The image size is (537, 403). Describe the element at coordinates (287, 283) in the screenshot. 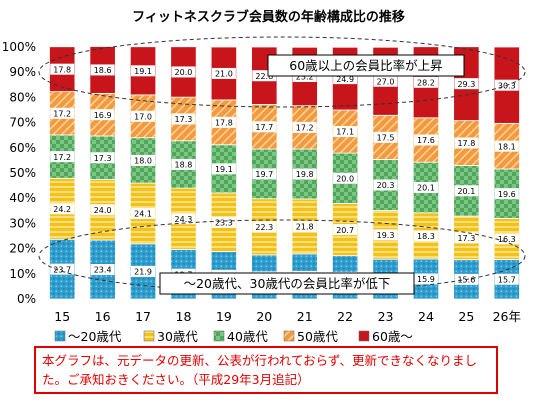

I see `annotation-box-bottom` at that location.